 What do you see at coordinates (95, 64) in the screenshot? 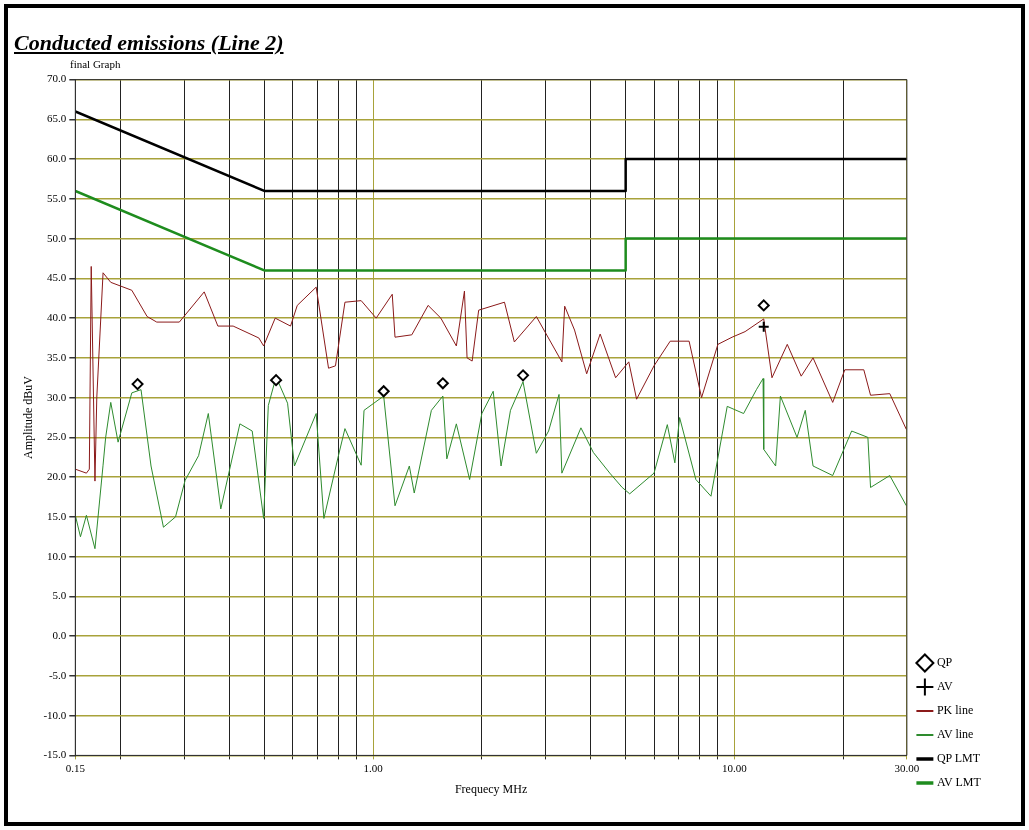
I see `chart-subtitle: final Graph` at bounding box center [95, 64].